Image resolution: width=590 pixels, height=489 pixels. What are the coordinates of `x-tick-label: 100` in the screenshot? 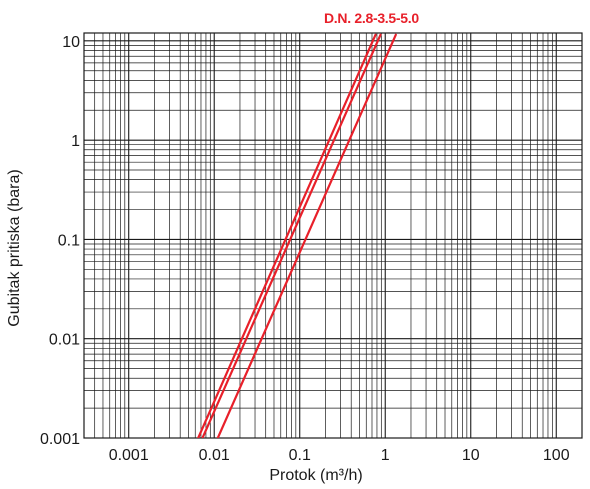 It's located at (556, 455).